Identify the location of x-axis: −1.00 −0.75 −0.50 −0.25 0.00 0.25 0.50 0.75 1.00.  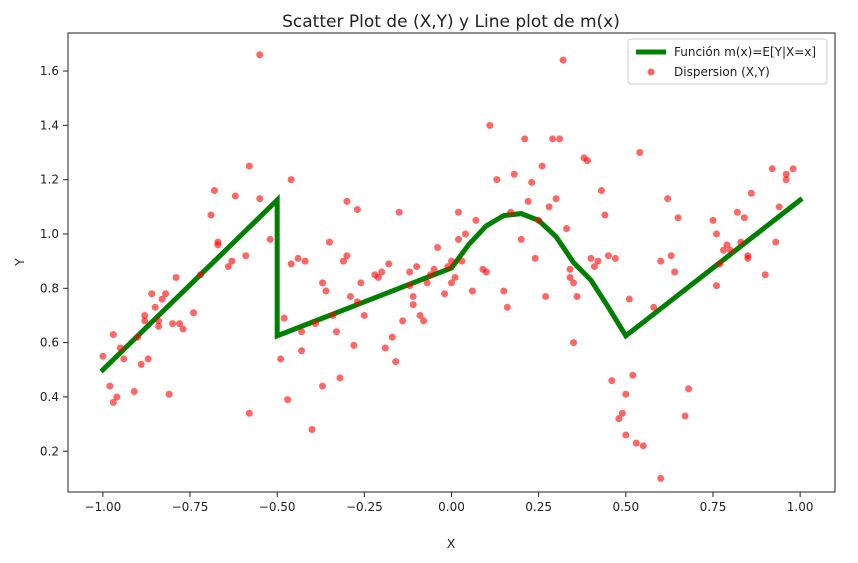
(448, 503).